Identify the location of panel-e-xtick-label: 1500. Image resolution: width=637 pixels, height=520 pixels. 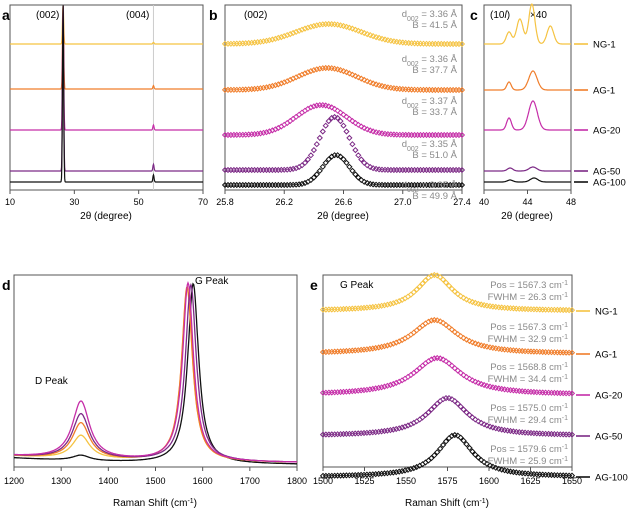
(323, 481).